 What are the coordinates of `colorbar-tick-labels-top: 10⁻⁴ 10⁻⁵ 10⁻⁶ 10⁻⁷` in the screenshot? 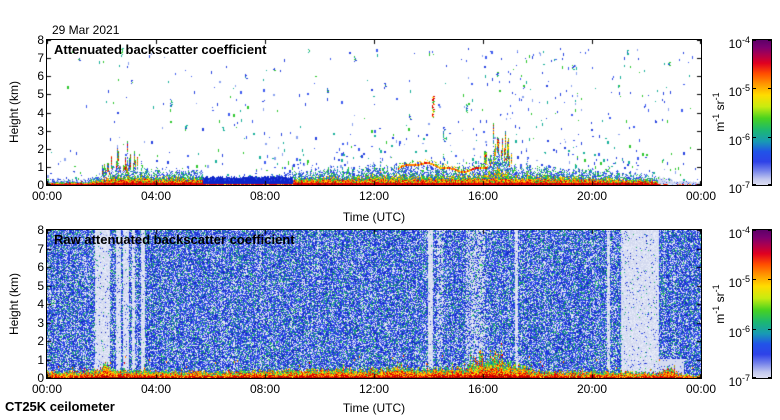 It's located at (720, 115).